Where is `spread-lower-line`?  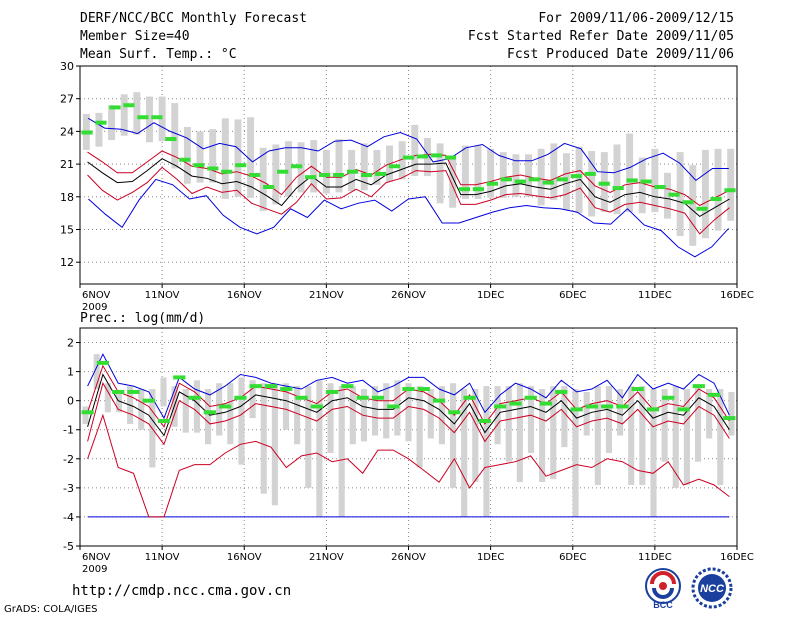 spread-lower-line is located at coordinates (408, 200).